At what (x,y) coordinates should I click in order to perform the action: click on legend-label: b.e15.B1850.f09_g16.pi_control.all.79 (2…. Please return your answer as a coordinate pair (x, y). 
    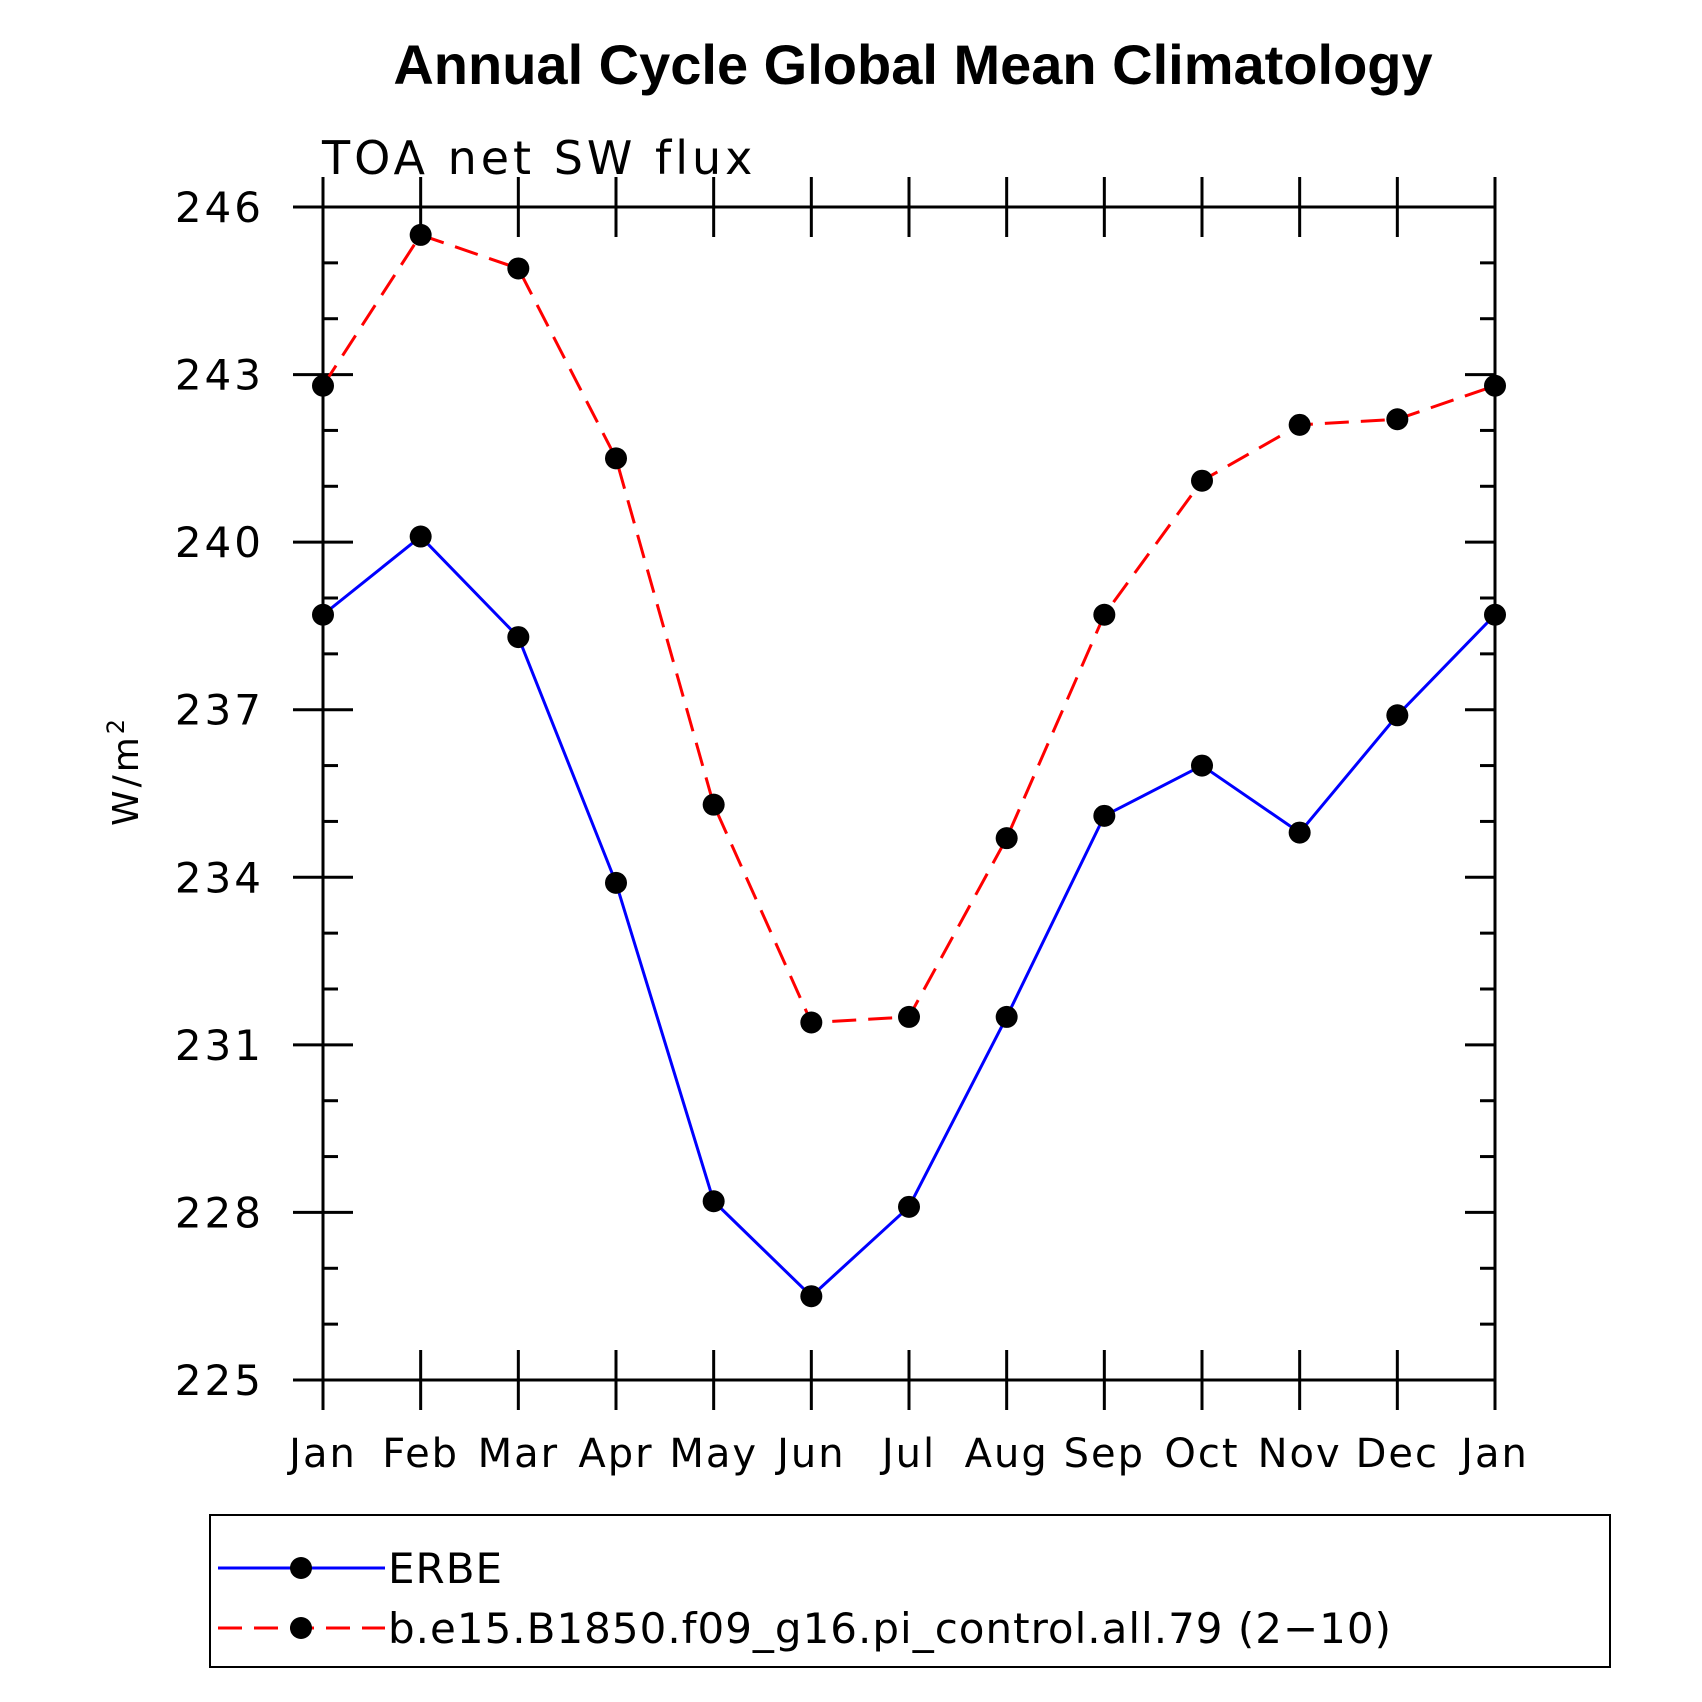
    Looking at the image, I should click on (890, 1628).